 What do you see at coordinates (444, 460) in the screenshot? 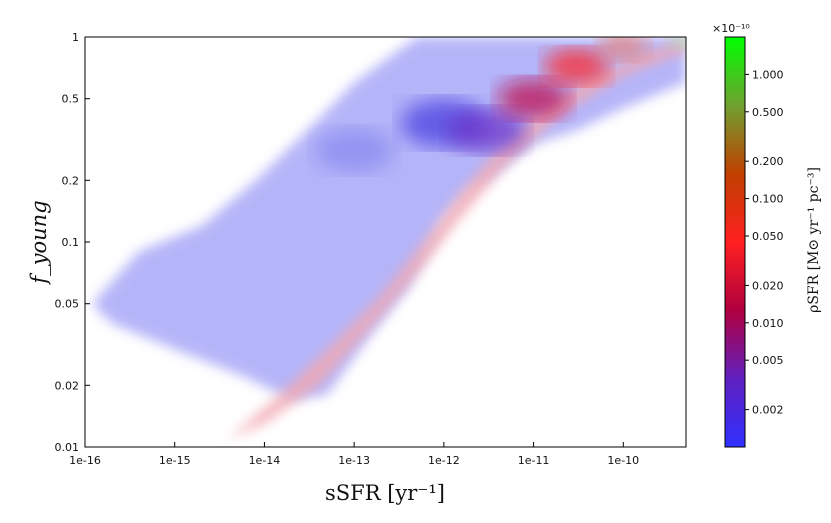
I see `x-tick-label: 1e-12` at bounding box center [444, 460].